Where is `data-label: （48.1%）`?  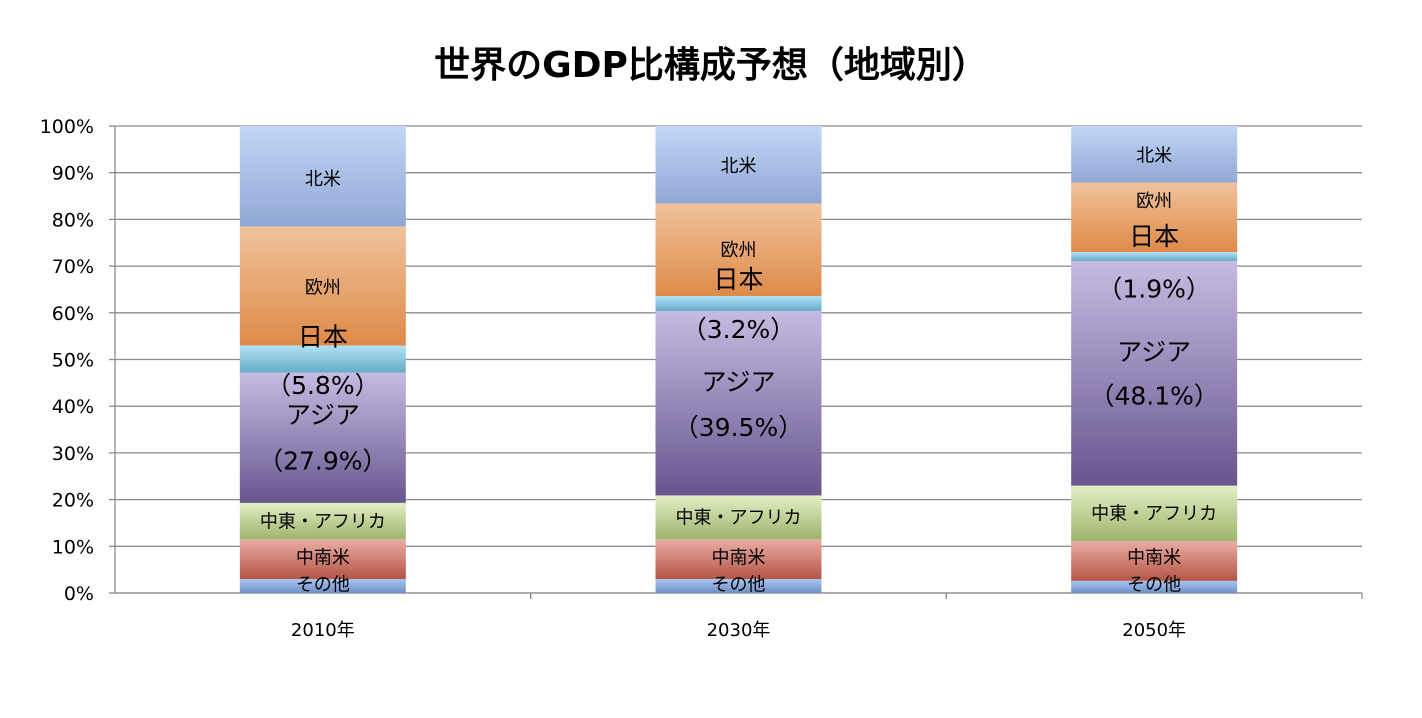 data-label: （48.1%） is located at coordinates (1153, 395).